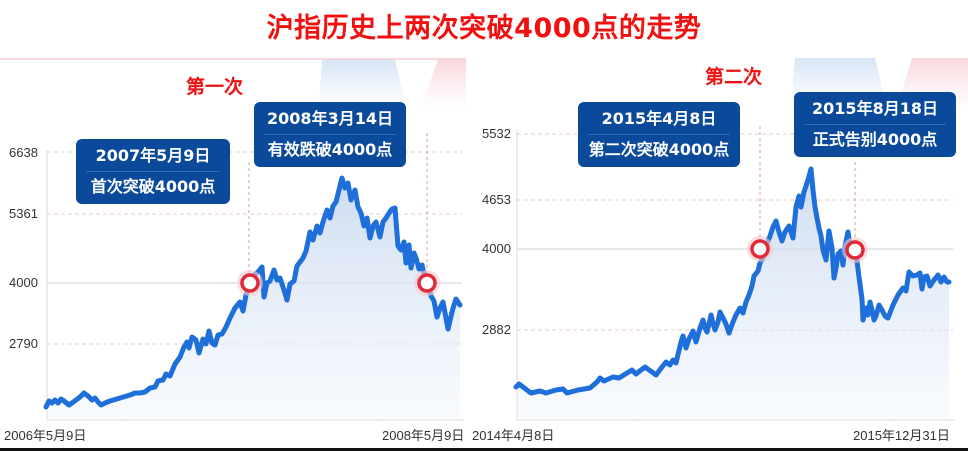 This screenshot has height=451, width=968. I want to click on callout-first-drop: 2008年3月14日 有效跌破4000点, so click(330, 134).